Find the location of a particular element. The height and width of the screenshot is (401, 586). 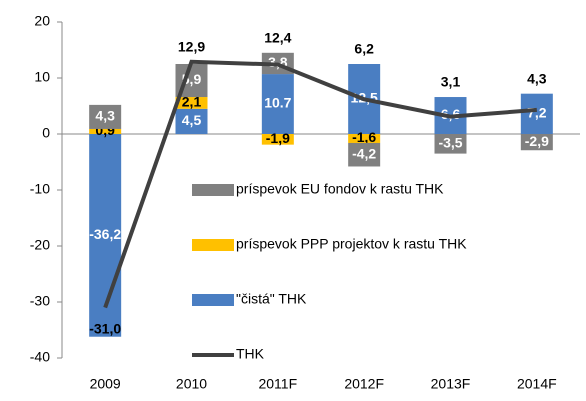

x-tick-label: 2009 is located at coordinates (105, 384).